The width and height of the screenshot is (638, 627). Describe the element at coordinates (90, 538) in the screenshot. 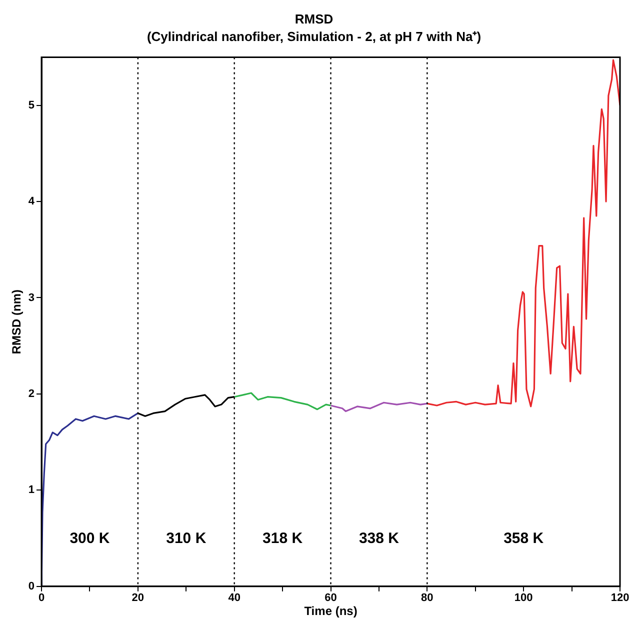

I see `annotation: 300 K` at that location.